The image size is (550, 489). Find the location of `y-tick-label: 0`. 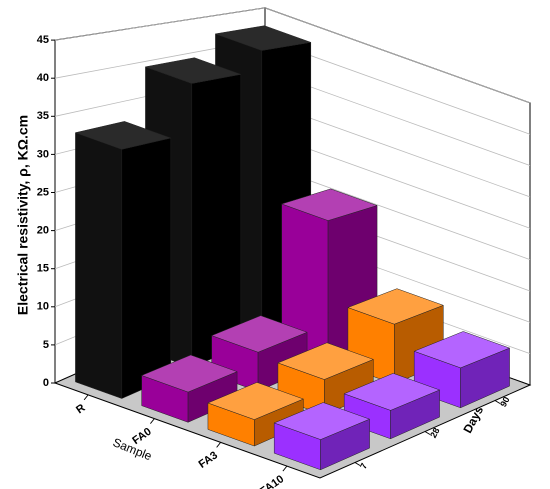

y-tick-label: 0 is located at coordinates (46, 383).